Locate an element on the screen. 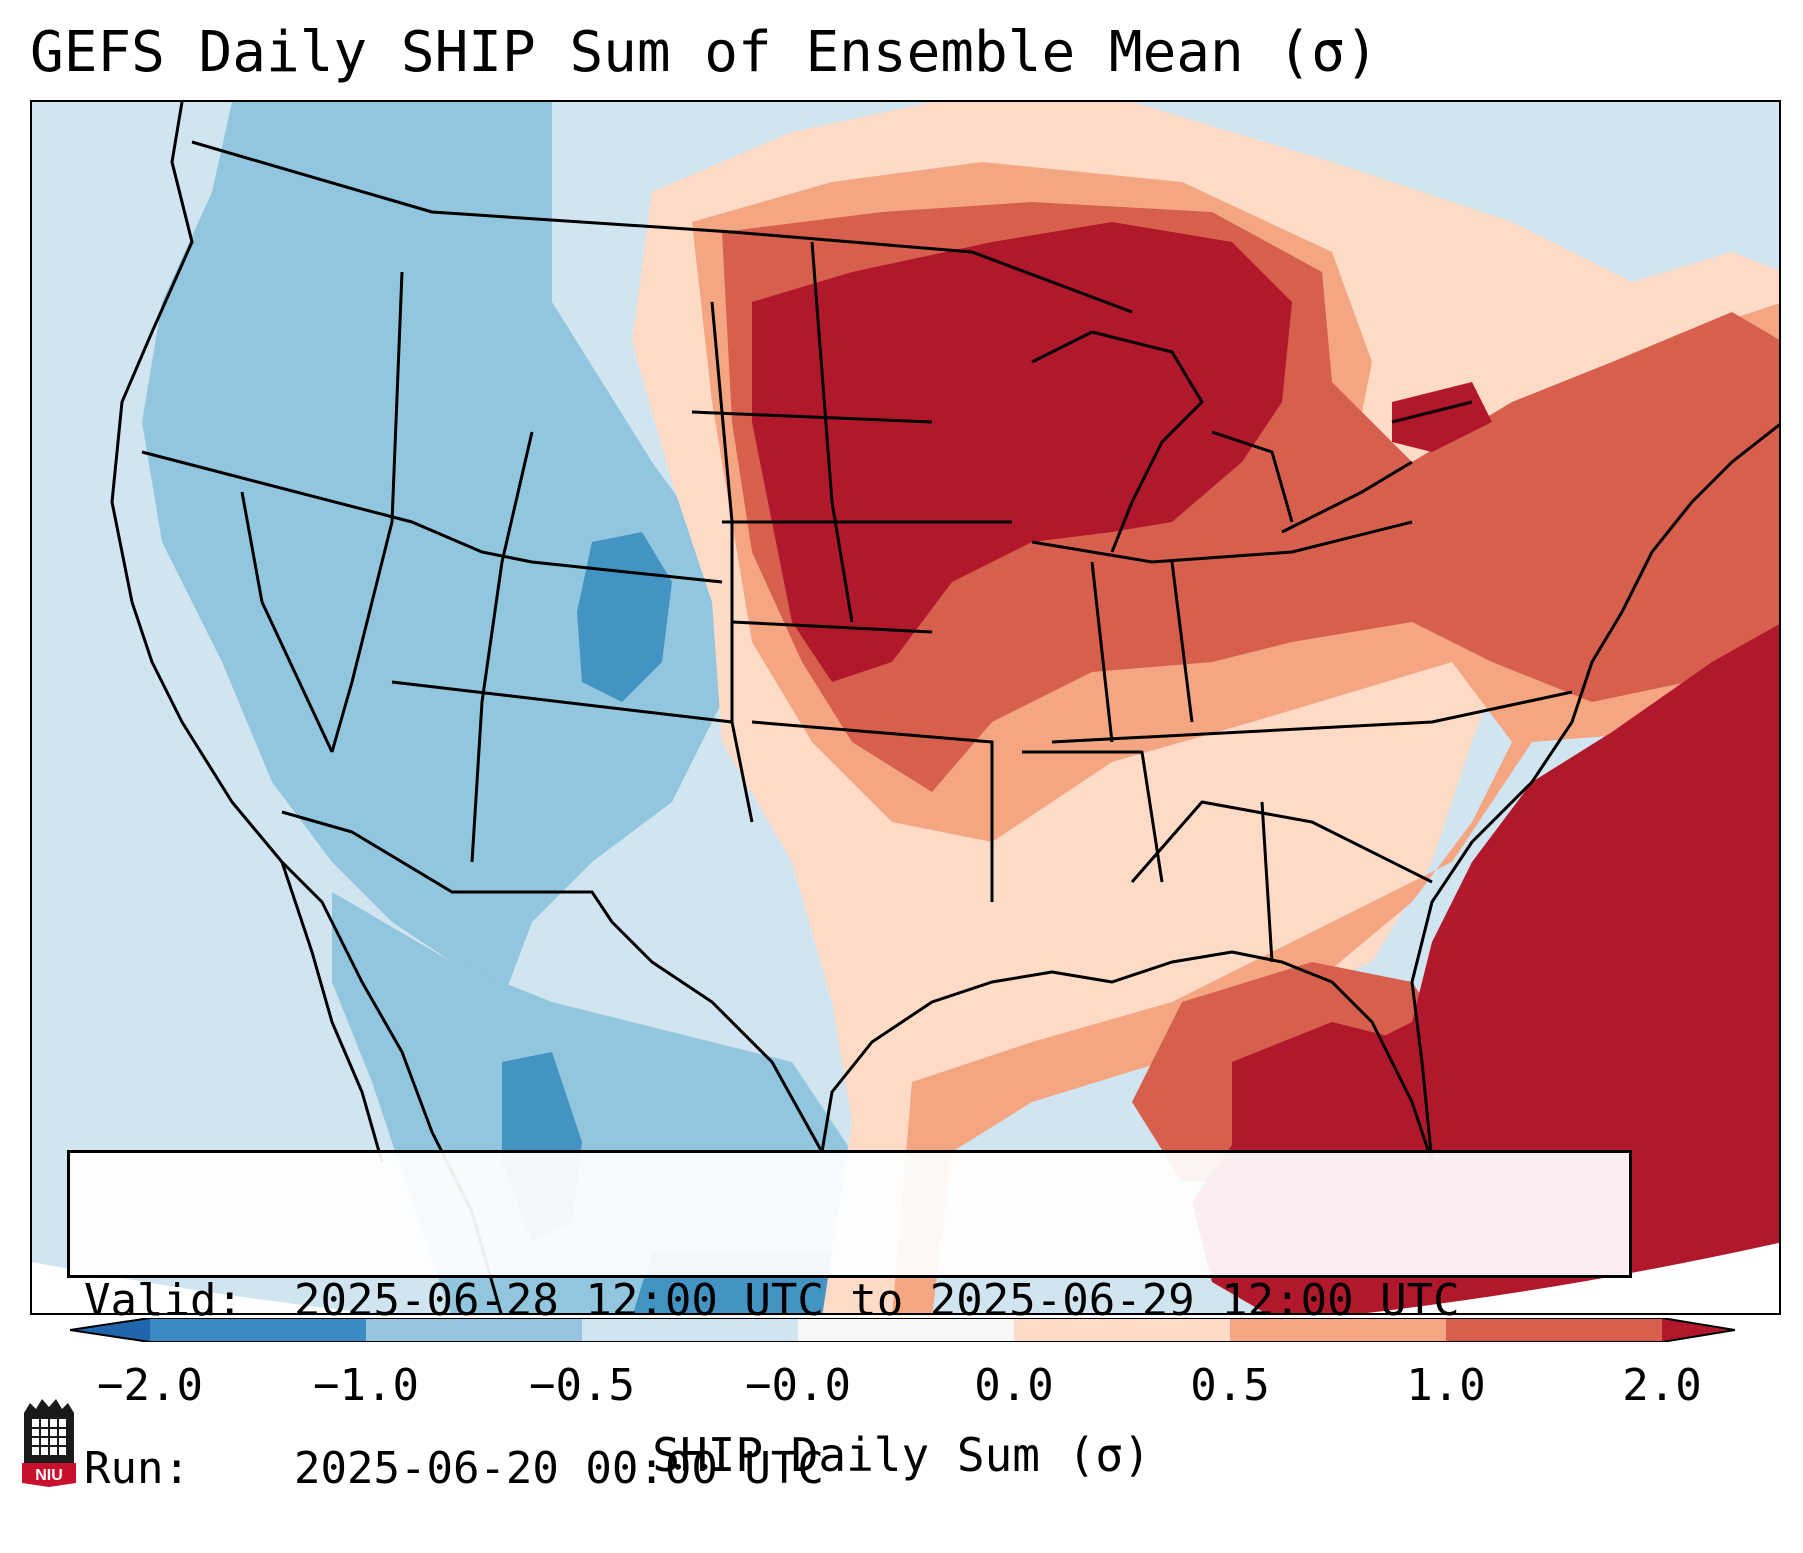  tick-label: 0.5 is located at coordinates (1230, 1385).